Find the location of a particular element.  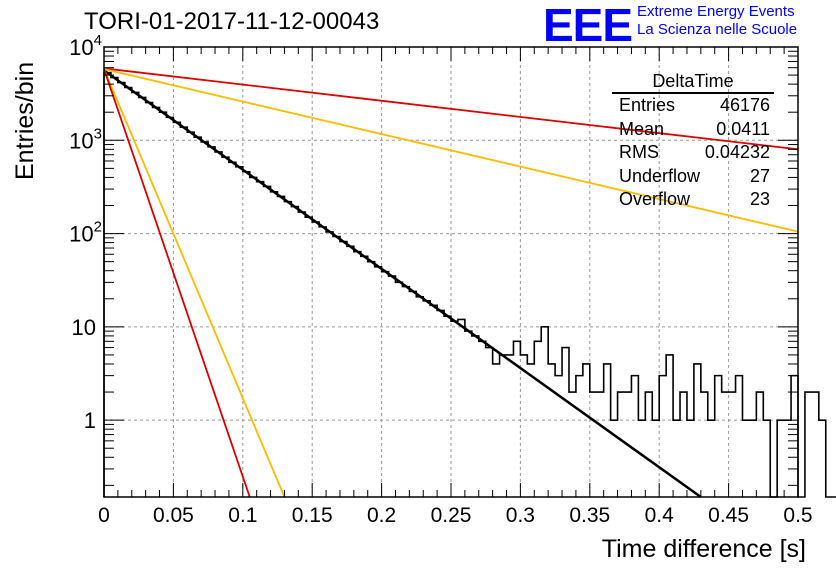

stats-name: DeltaTime is located at coordinates (693, 82).